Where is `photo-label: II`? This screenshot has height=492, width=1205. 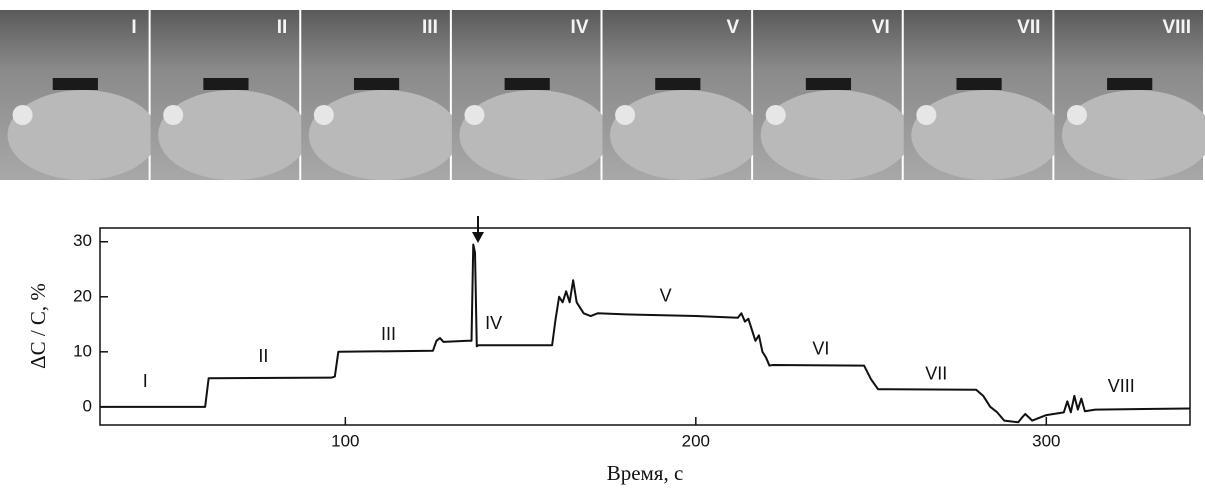
photo-label: II is located at coordinates (282, 27).